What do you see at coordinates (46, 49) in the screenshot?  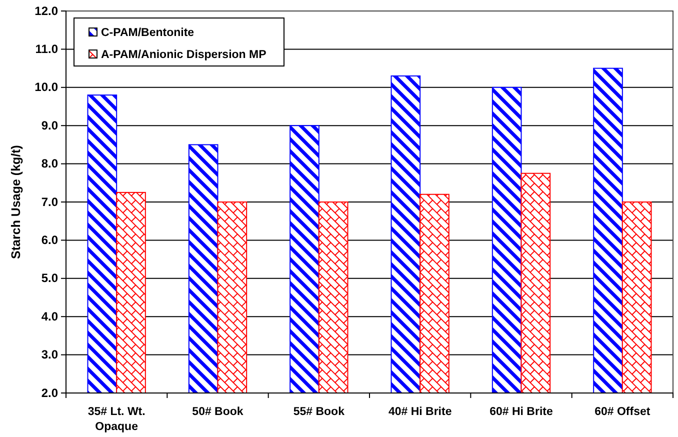 I see `y-tick-label: 11.0` at bounding box center [46, 49].